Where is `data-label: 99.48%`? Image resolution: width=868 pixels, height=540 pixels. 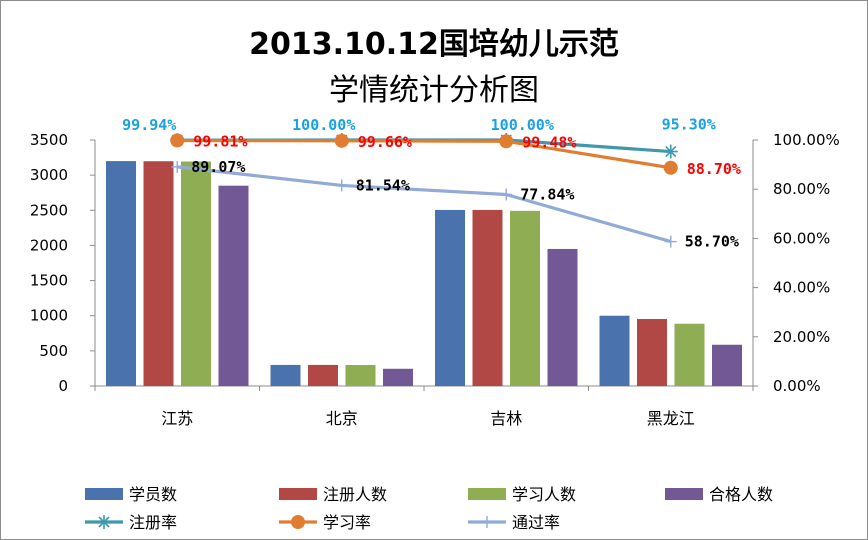
data-label: 99.48% is located at coordinates (549, 142).